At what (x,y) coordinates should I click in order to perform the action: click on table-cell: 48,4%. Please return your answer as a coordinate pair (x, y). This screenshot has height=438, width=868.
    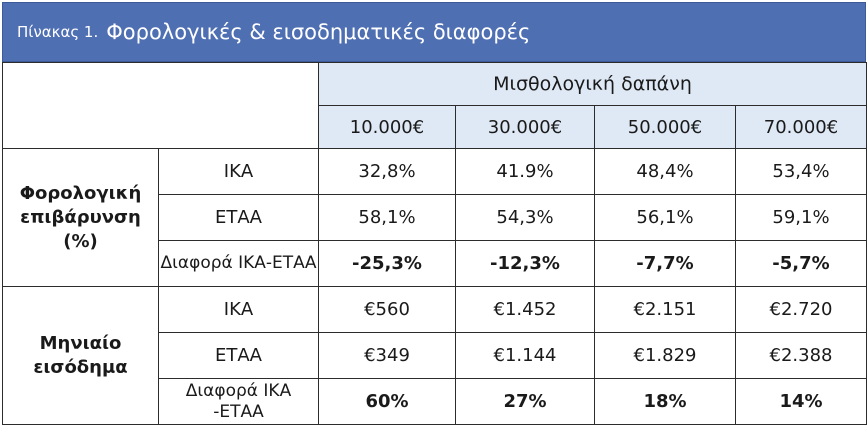
    Looking at the image, I should click on (665, 171).